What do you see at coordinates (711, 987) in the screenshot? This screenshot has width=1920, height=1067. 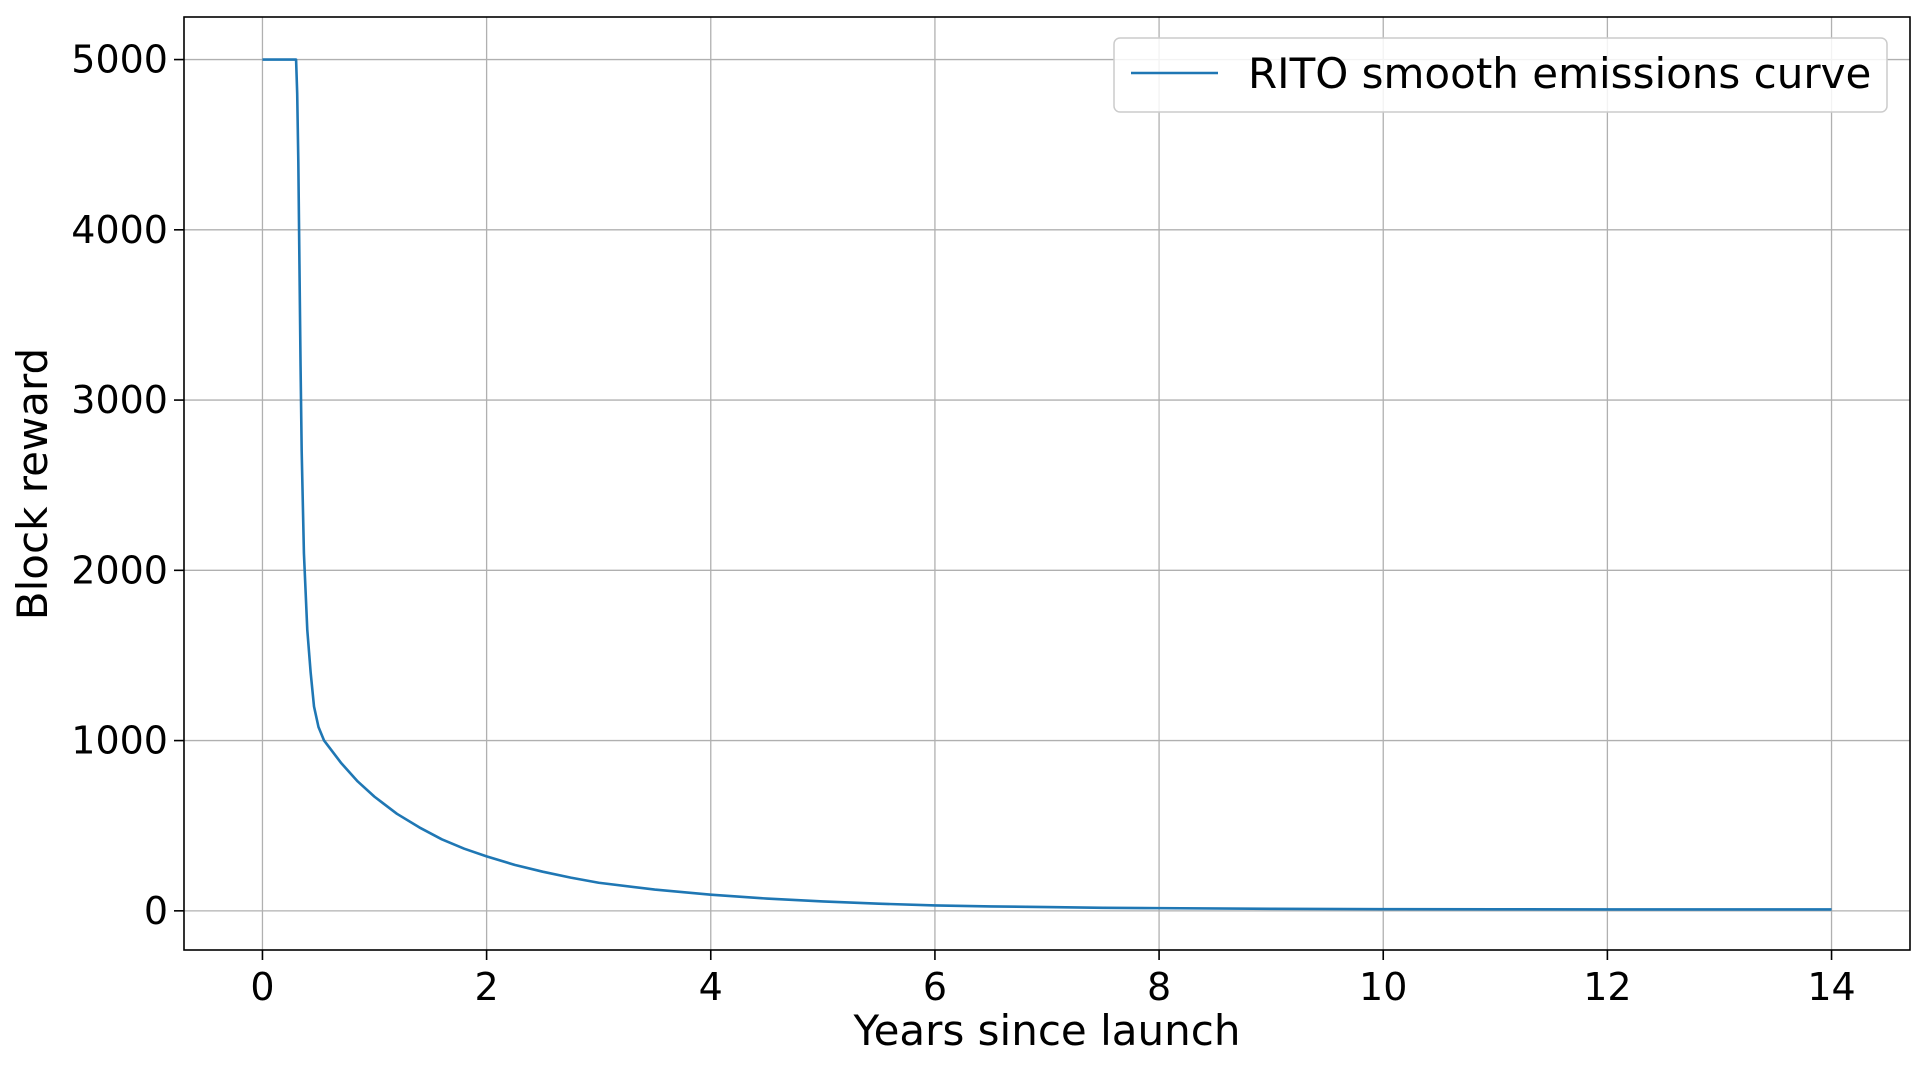 I see `x-tick-label: 4` at bounding box center [711, 987].